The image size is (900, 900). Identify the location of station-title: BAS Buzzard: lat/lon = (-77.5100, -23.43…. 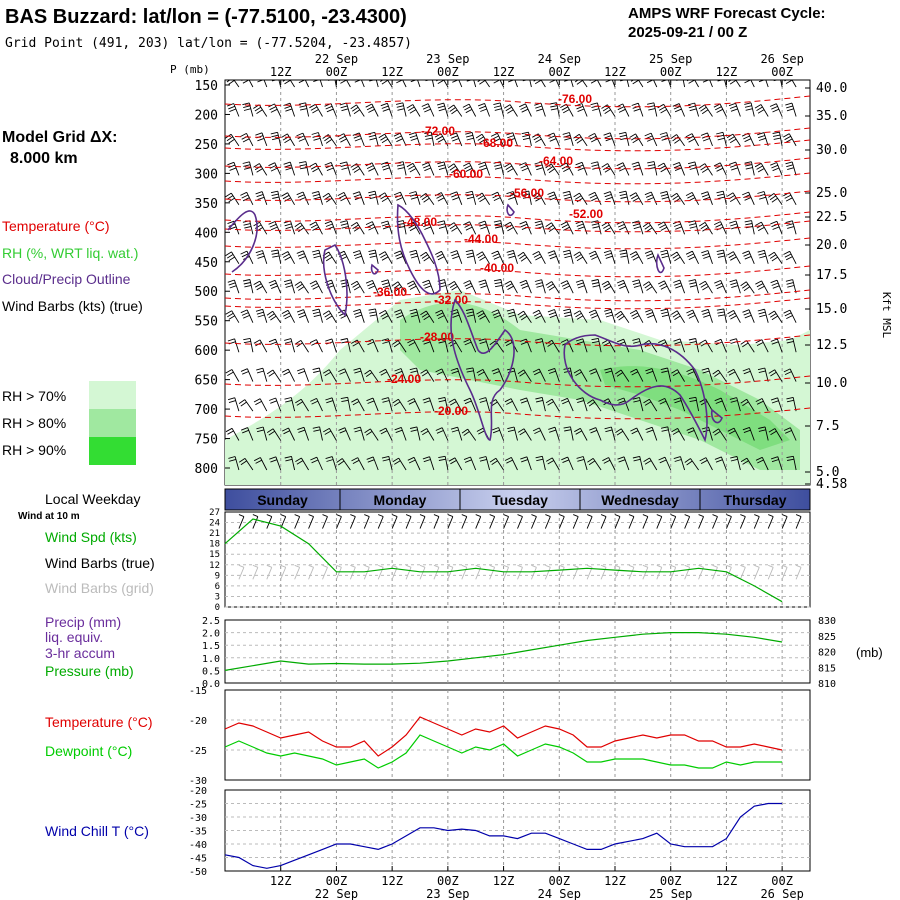
(206, 17).